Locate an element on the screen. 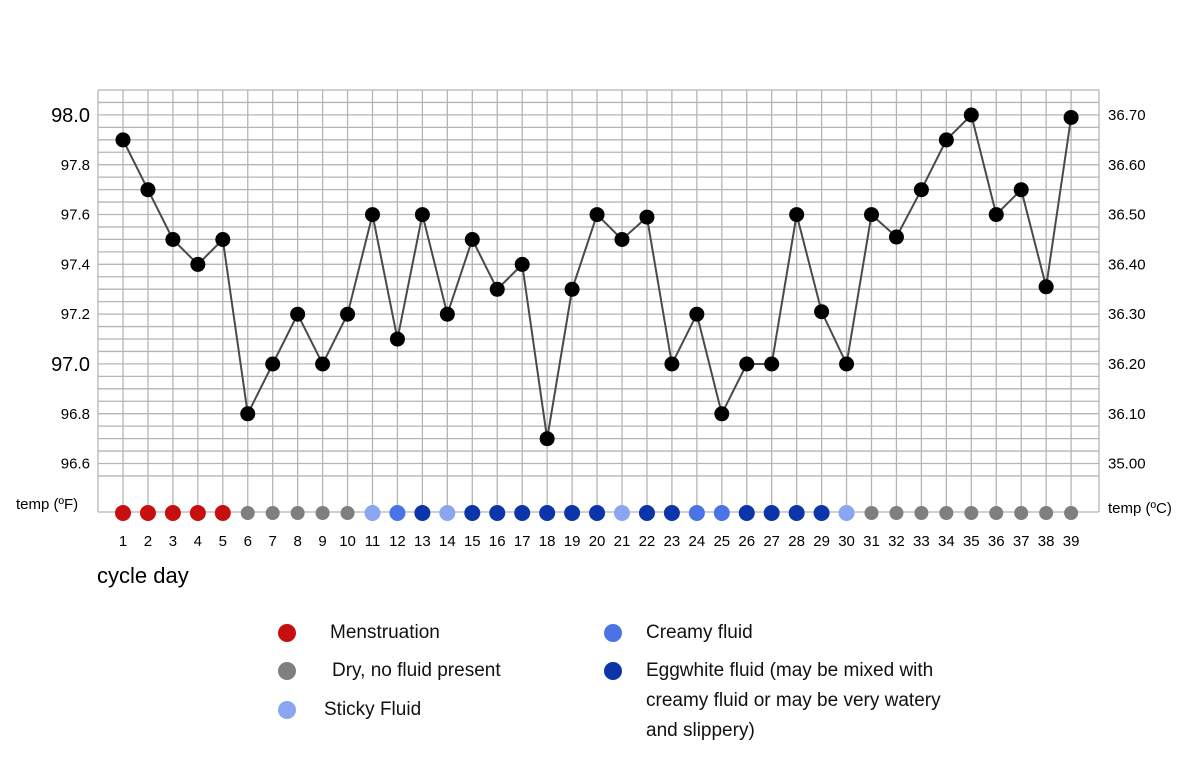  x-tick-label: 18 is located at coordinates (547, 541).